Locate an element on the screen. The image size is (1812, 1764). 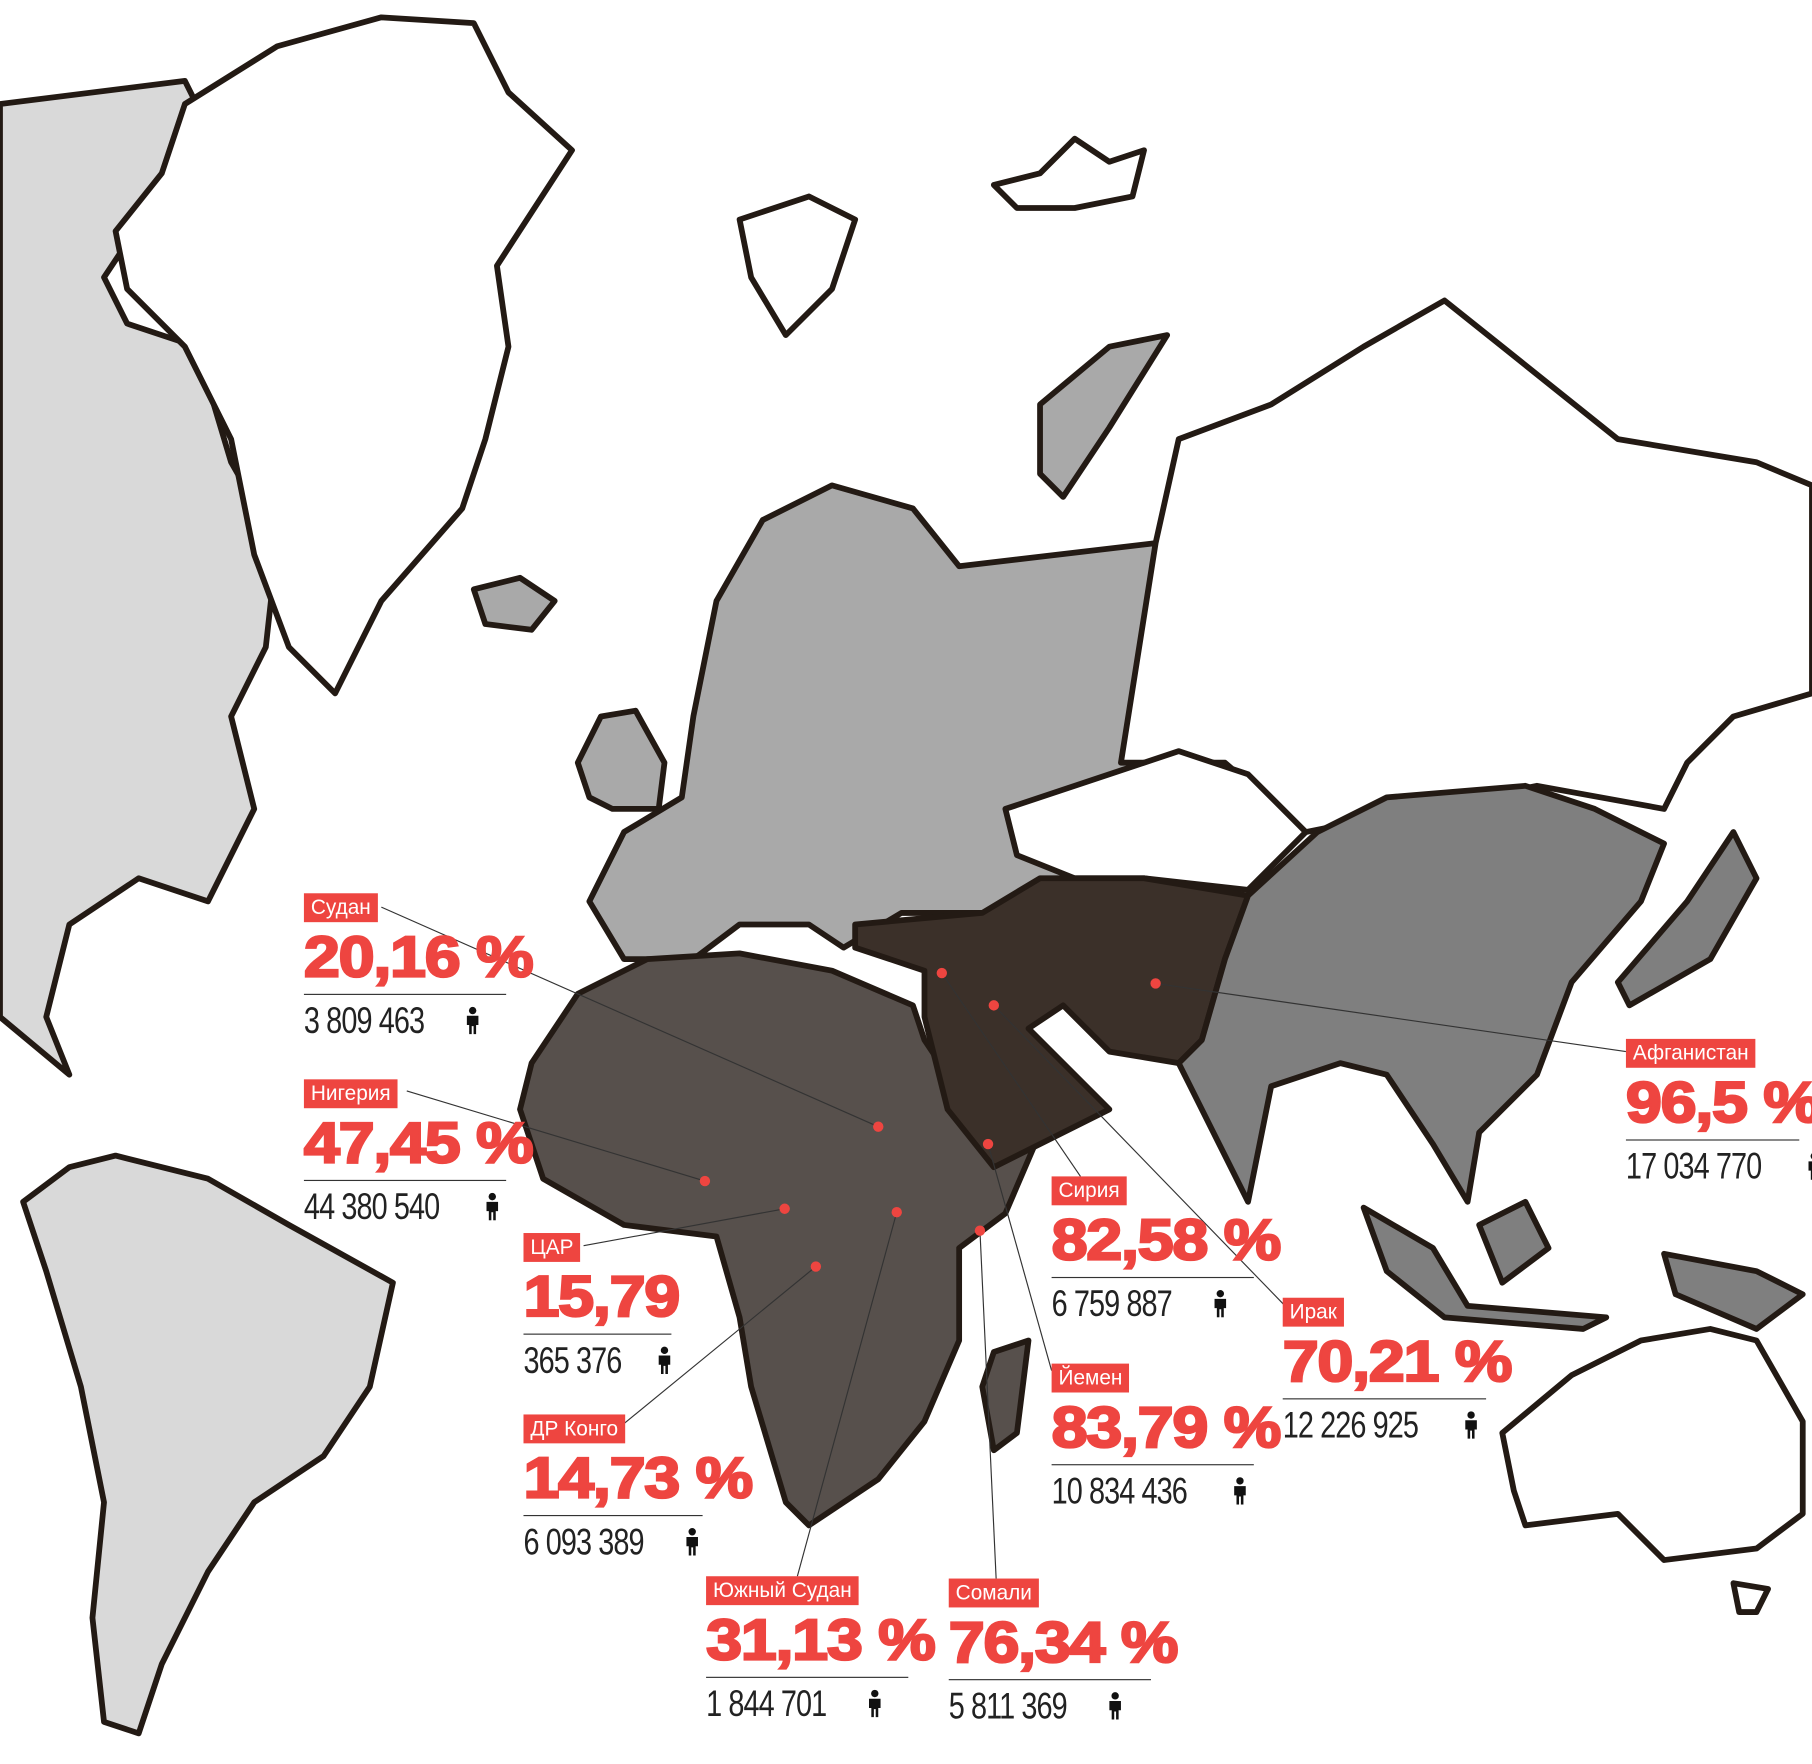
arctic-islands is located at coordinates (1068, 173).